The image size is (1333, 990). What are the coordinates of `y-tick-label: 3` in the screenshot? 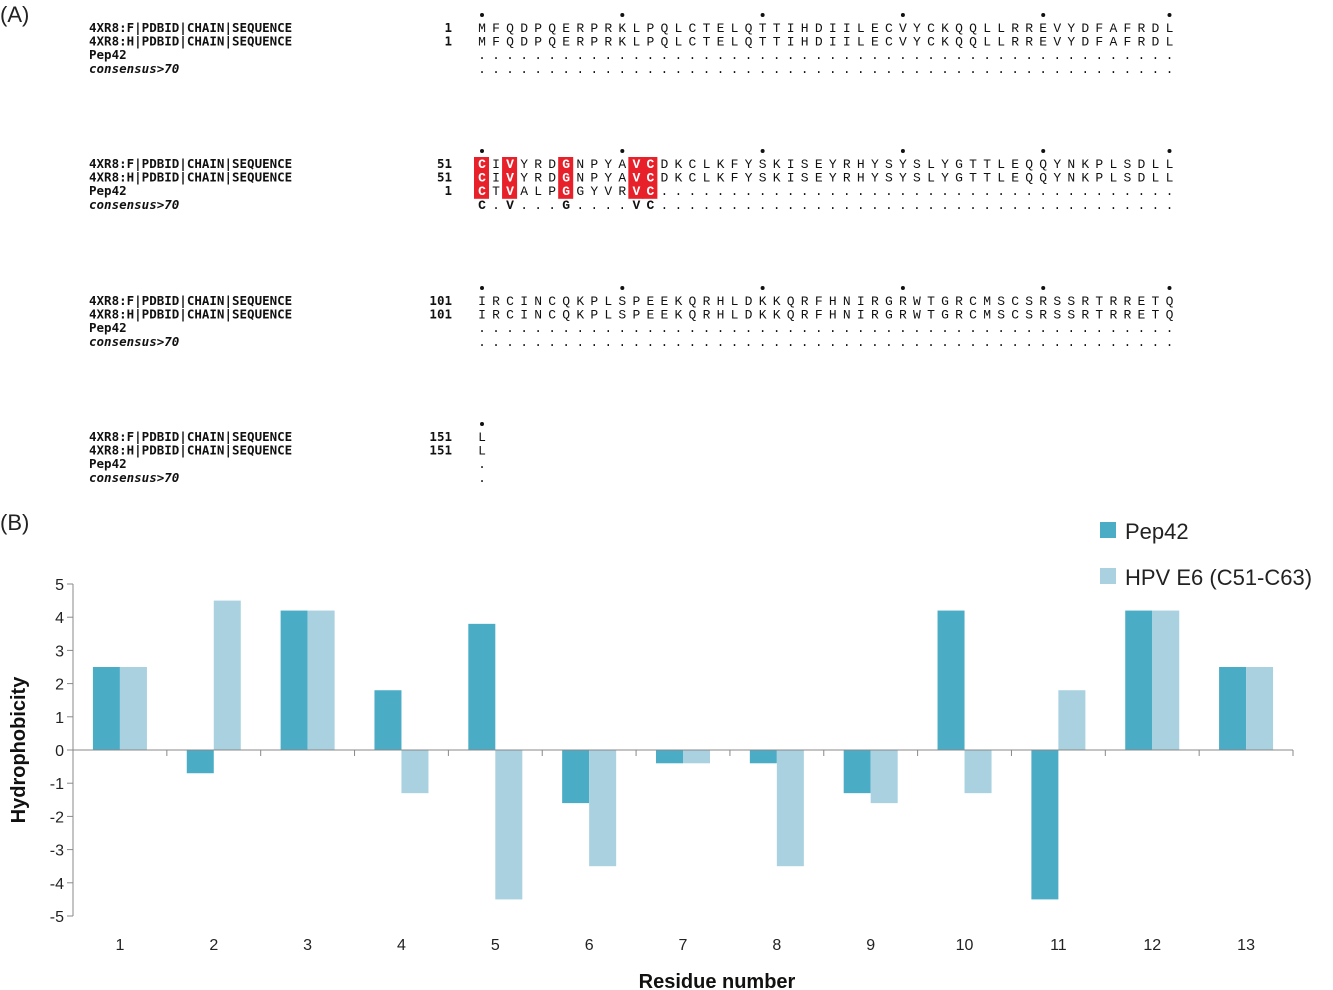 It's located at (59, 651).